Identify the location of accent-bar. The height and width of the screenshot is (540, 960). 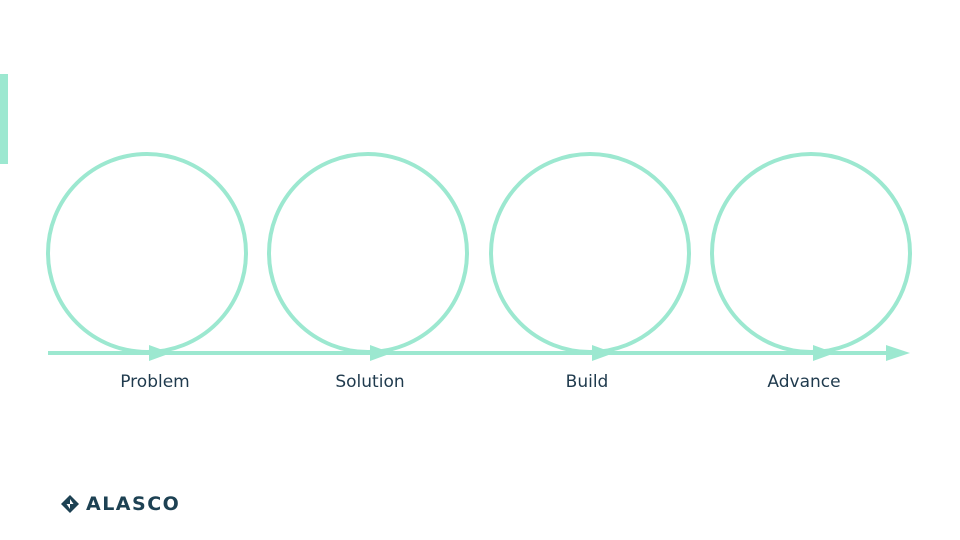
(4, 119).